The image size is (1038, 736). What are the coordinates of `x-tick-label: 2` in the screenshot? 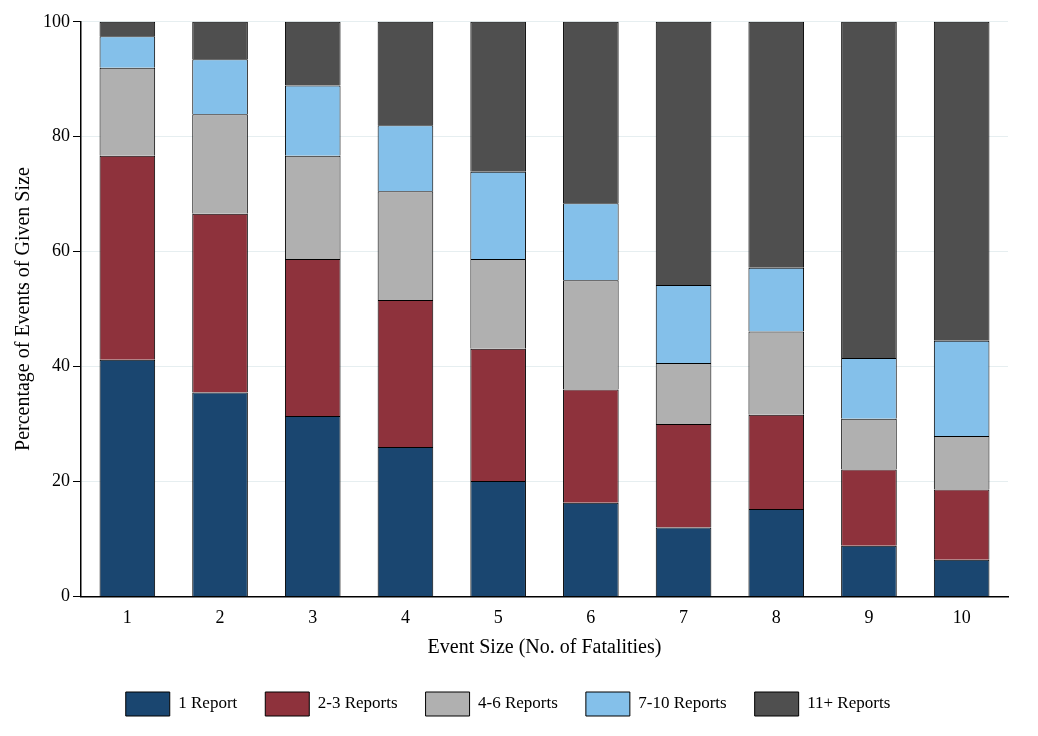 It's located at (220, 616).